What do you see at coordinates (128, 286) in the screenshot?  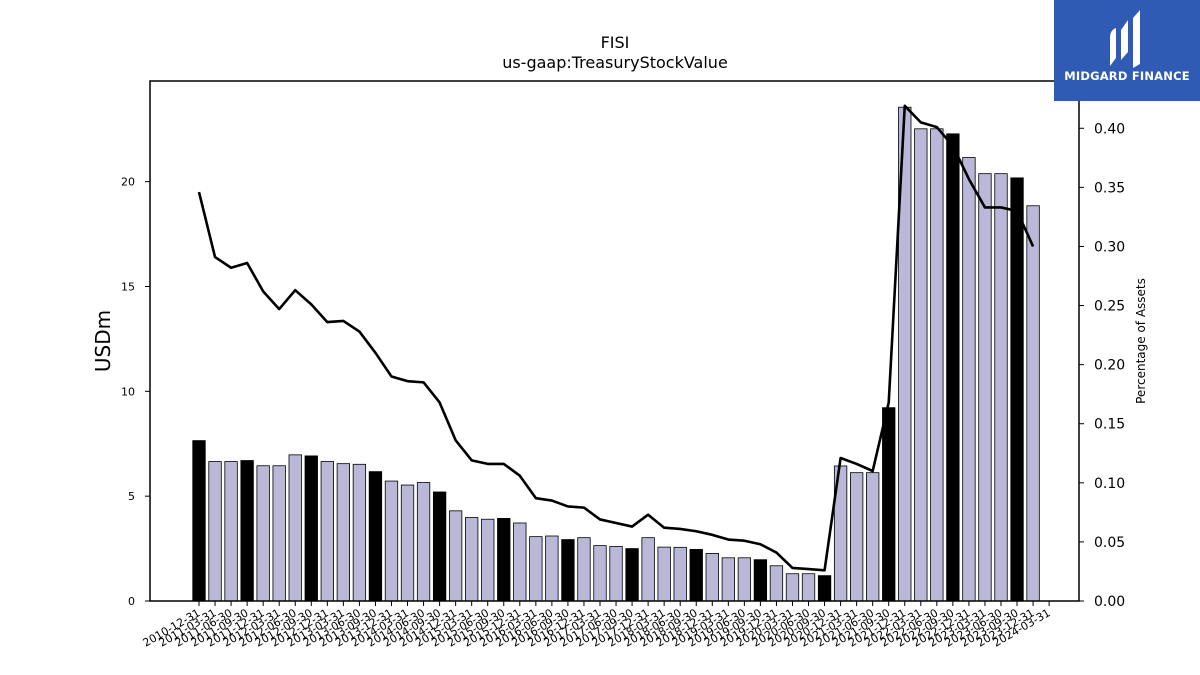 I see `y-tick-label: 15` at bounding box center [128, 286].